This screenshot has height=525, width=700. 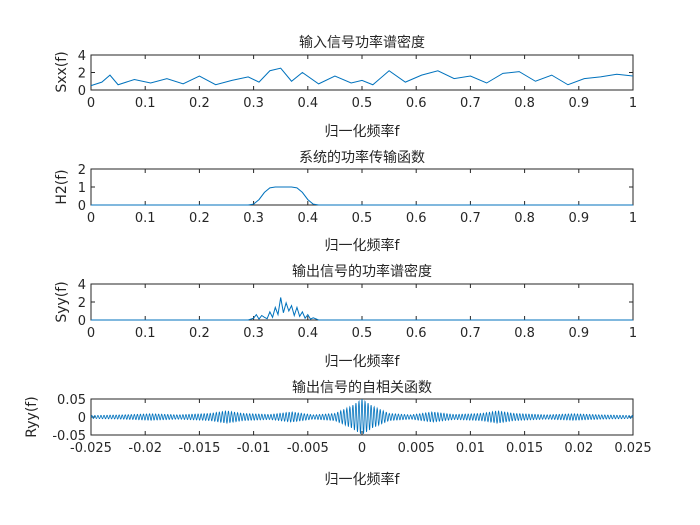 I want to click on panel-1-ytick-label: 4, so click(x=82, y=56).